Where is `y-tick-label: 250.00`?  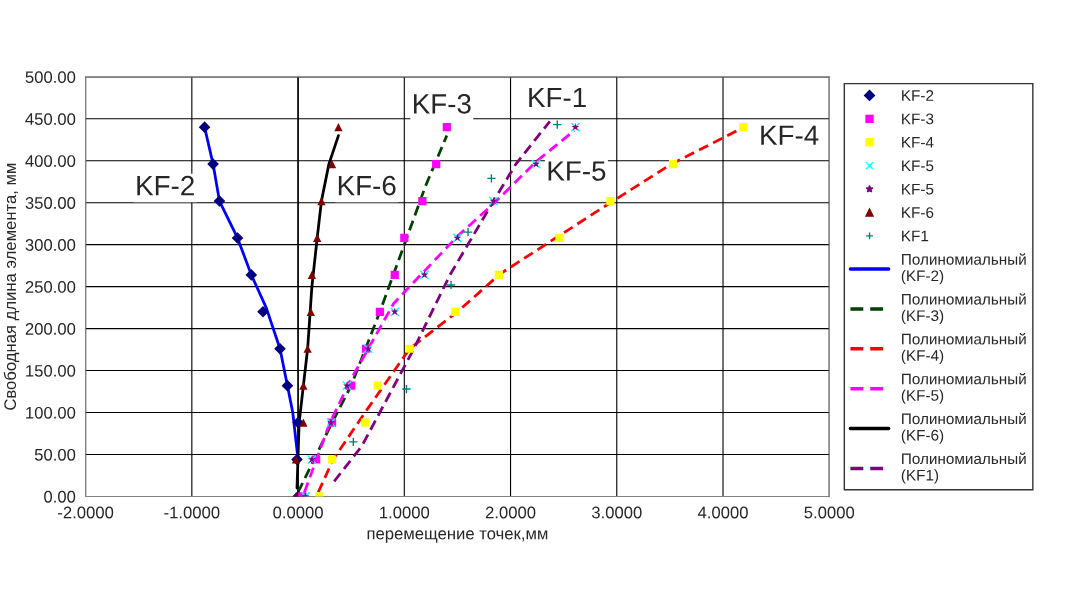 y-tick-label: 250.00 is located at coordinates (50, 287).